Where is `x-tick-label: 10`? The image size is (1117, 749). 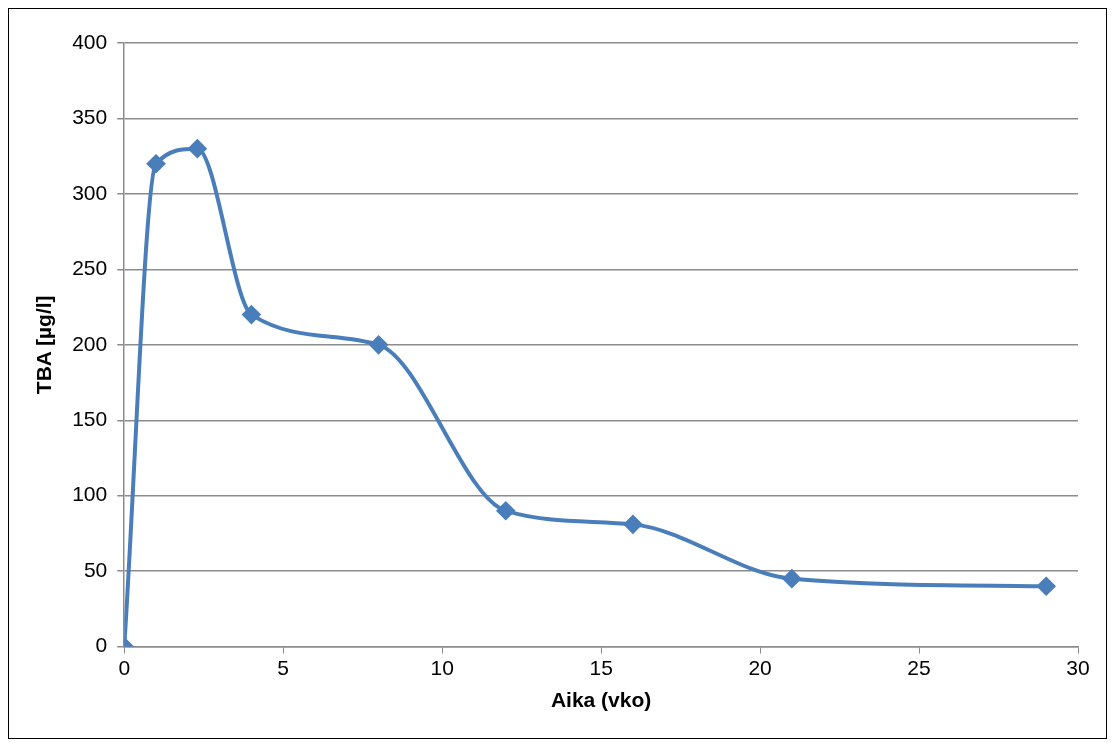 x-tick-label: 10 is located at coordinates (442, 667).